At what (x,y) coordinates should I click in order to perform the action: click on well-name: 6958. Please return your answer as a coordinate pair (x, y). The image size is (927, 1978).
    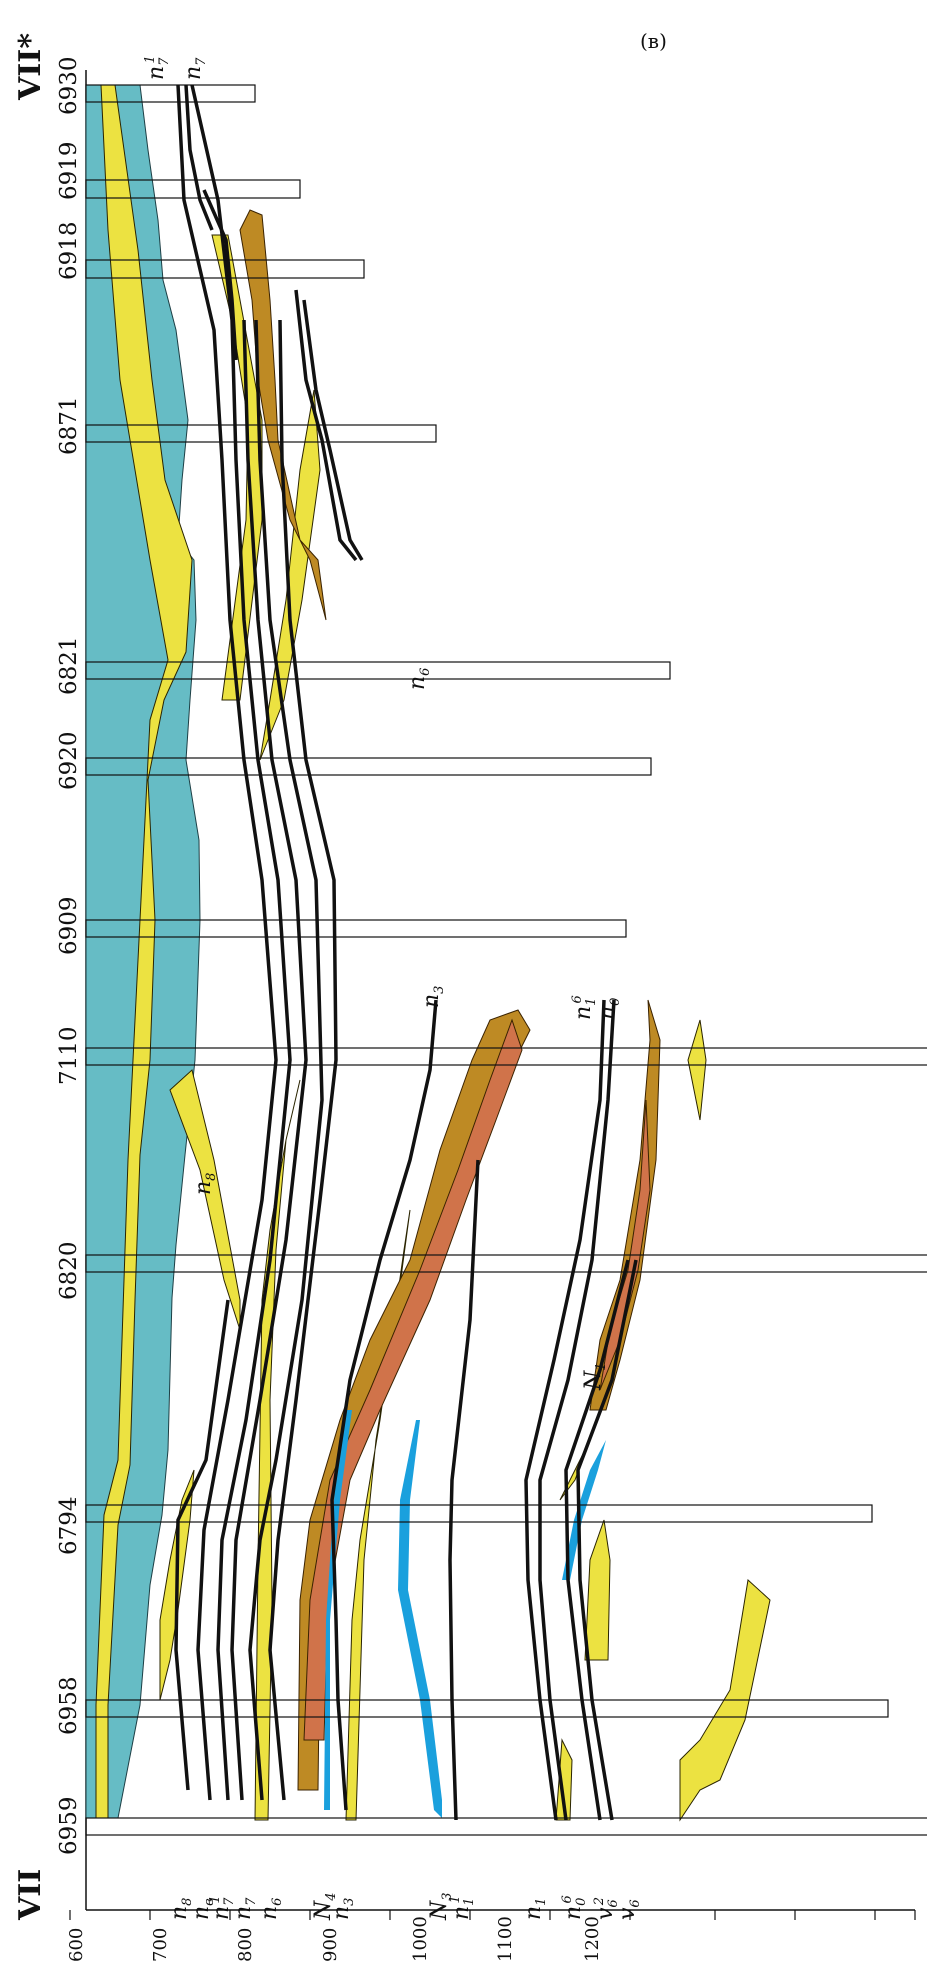
    Looking at the image, I should click on (69, 1705).